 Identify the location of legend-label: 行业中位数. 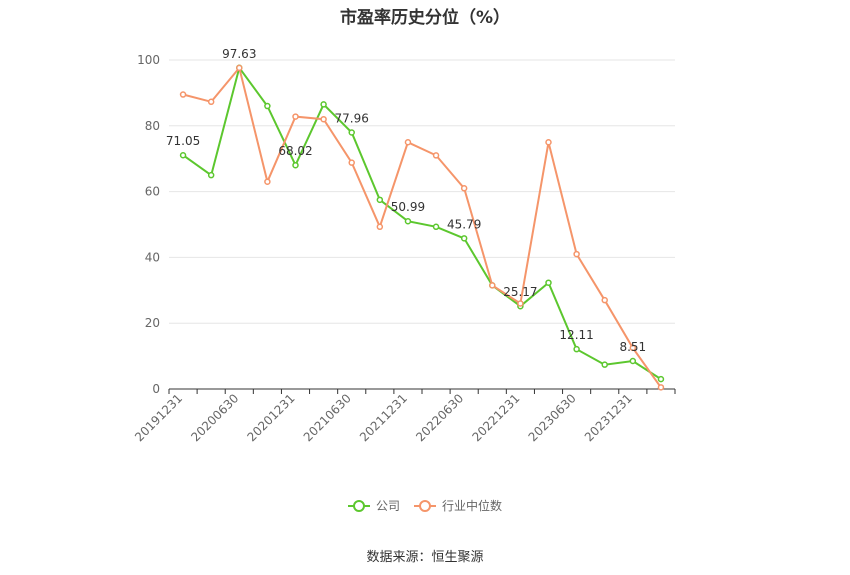
(472, 505).